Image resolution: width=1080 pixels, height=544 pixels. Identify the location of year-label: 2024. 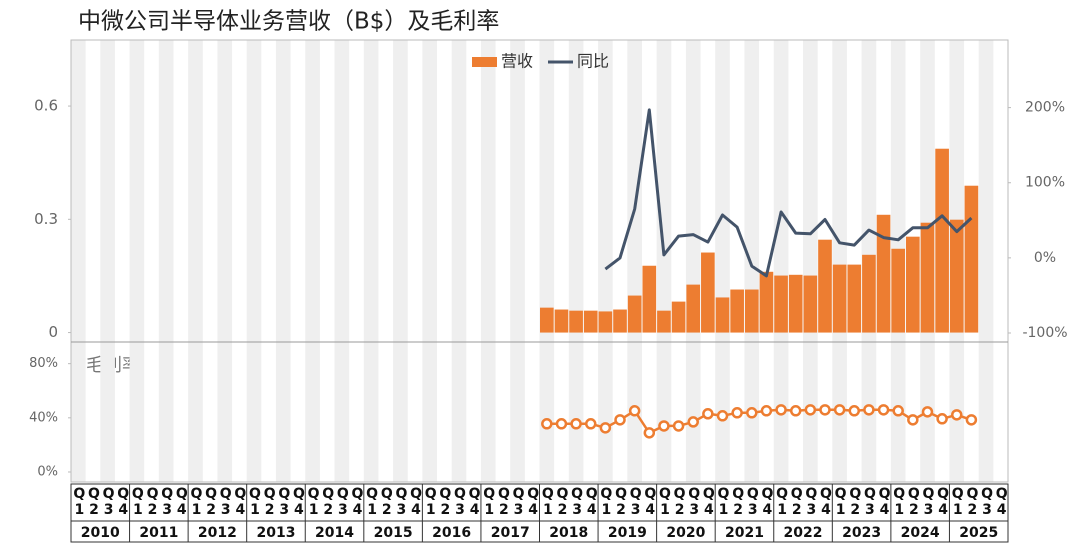
(920, 533).